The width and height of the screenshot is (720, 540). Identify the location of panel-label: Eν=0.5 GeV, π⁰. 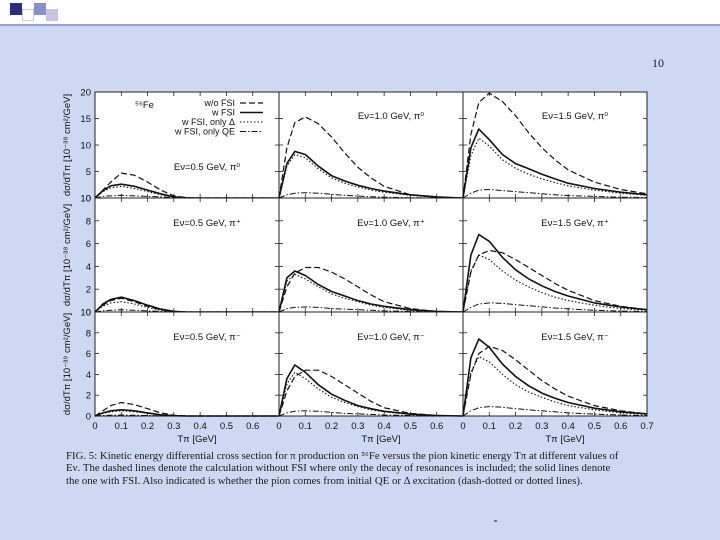
(207, 167).